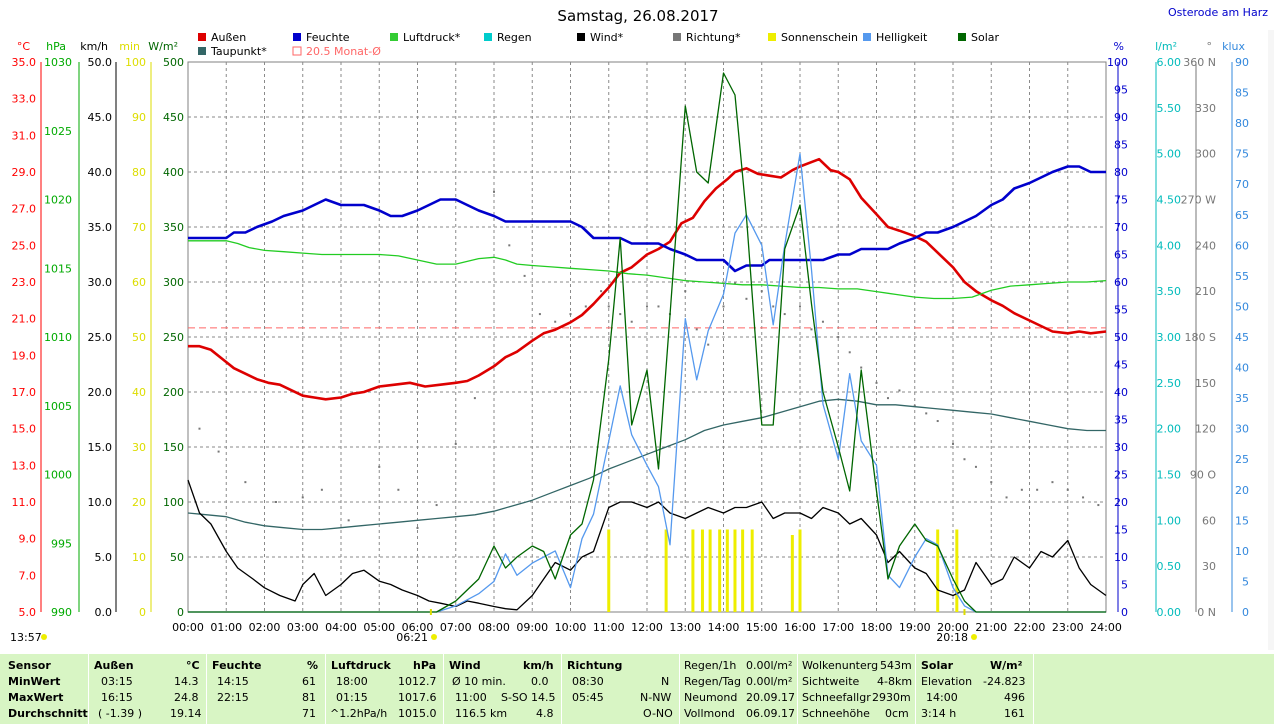 The height and width of the screenshot is (724, 1274). What do you see at coordinates (769, 681) in the screenshot?
I see `regen-tag-value: 0.00l/m²` at bounding box center [769, 681].